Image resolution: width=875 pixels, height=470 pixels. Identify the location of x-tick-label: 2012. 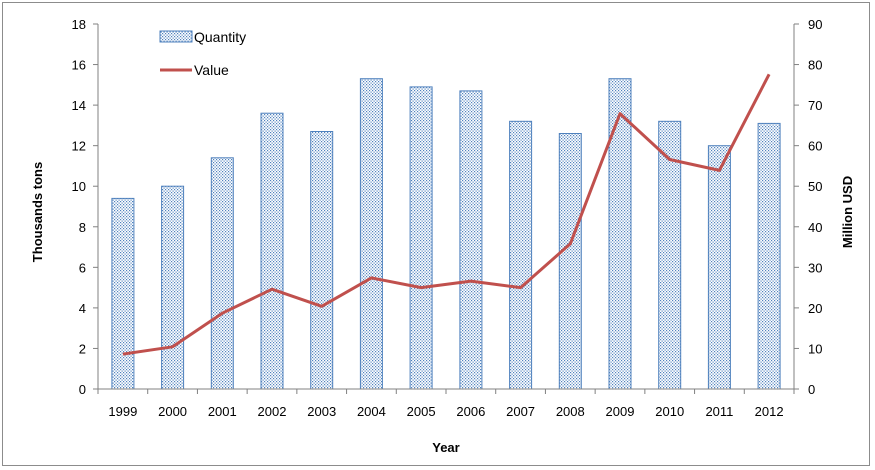
(769, 411).